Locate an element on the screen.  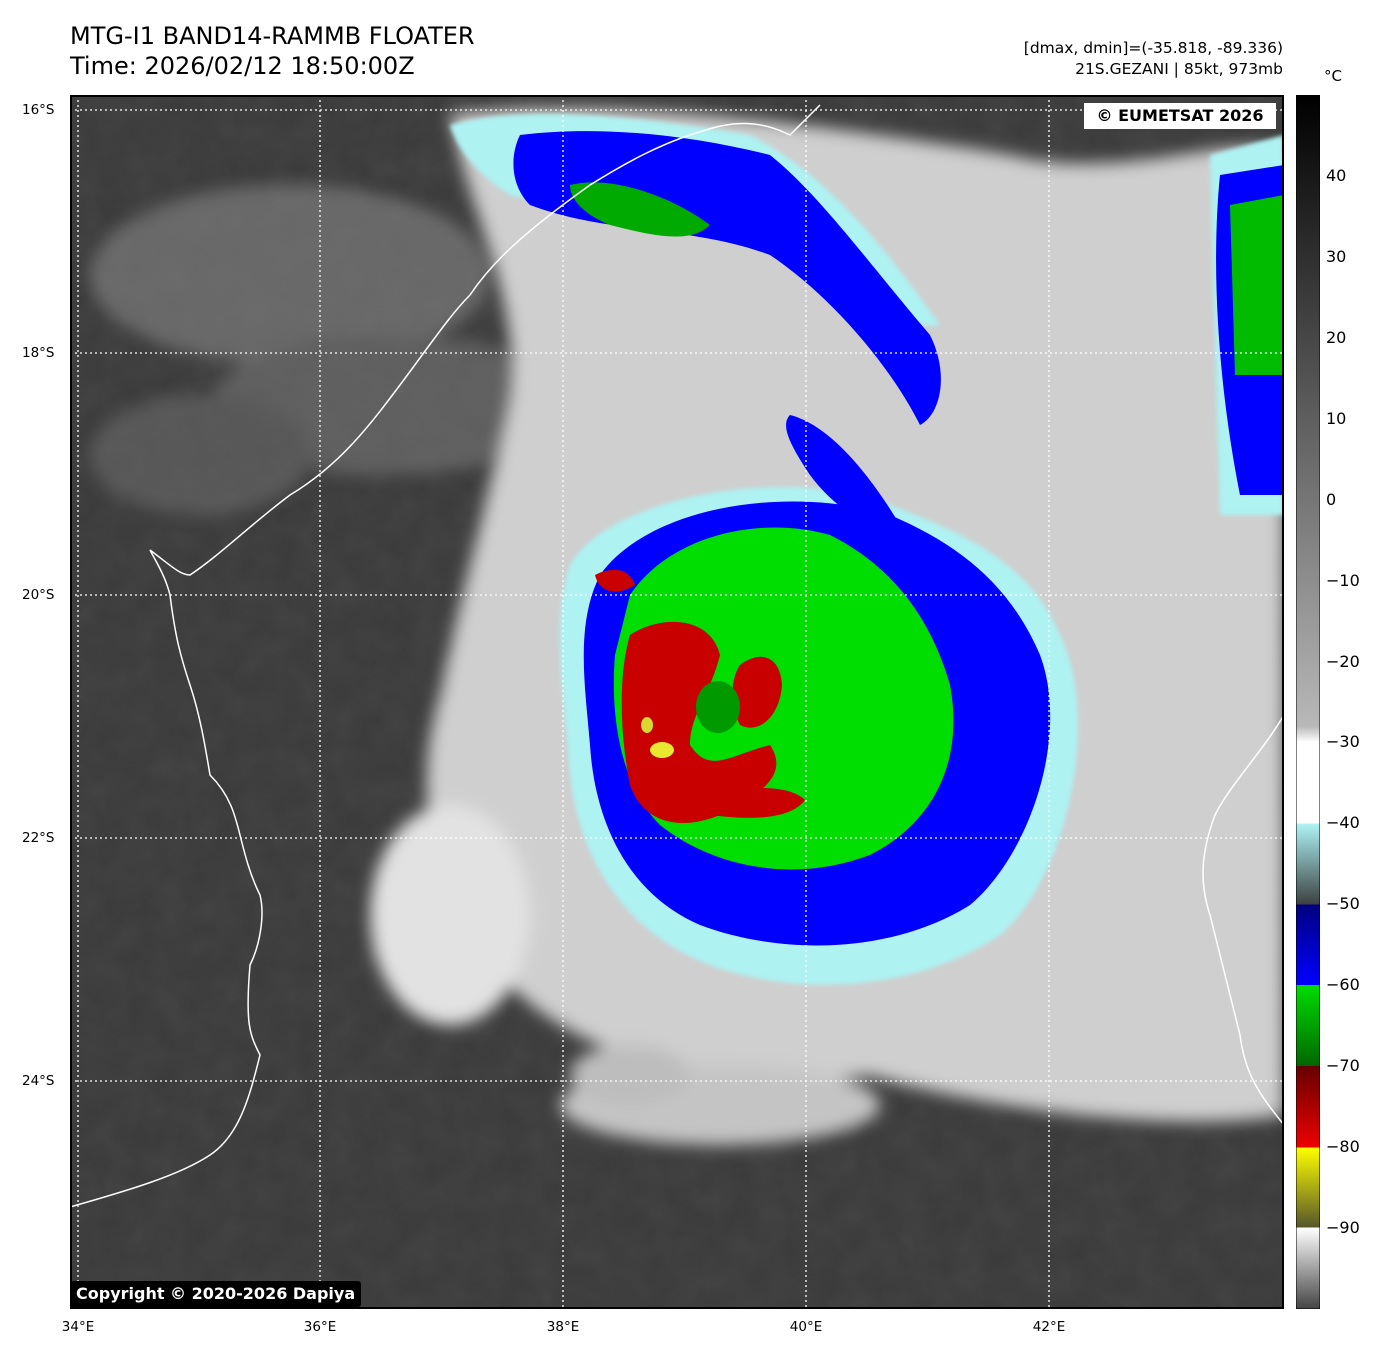
colorbar-tick-label: 30 is located at coordinates (1336, 256).